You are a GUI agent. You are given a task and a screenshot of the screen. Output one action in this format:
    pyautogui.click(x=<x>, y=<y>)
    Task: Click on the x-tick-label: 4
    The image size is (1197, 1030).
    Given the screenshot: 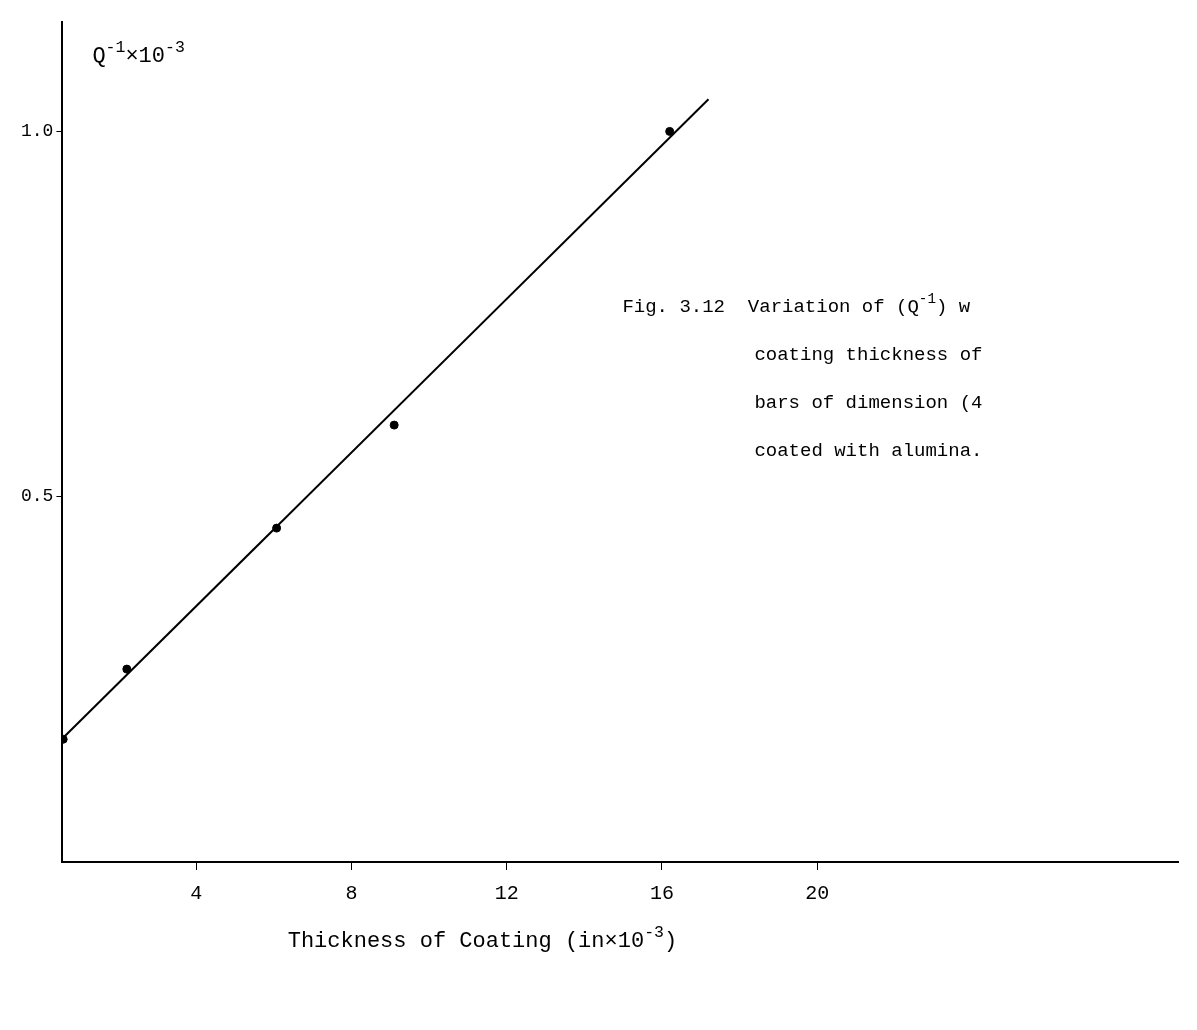 What is the action you would take?
    pyautogui.click(x=196, y=894)
    